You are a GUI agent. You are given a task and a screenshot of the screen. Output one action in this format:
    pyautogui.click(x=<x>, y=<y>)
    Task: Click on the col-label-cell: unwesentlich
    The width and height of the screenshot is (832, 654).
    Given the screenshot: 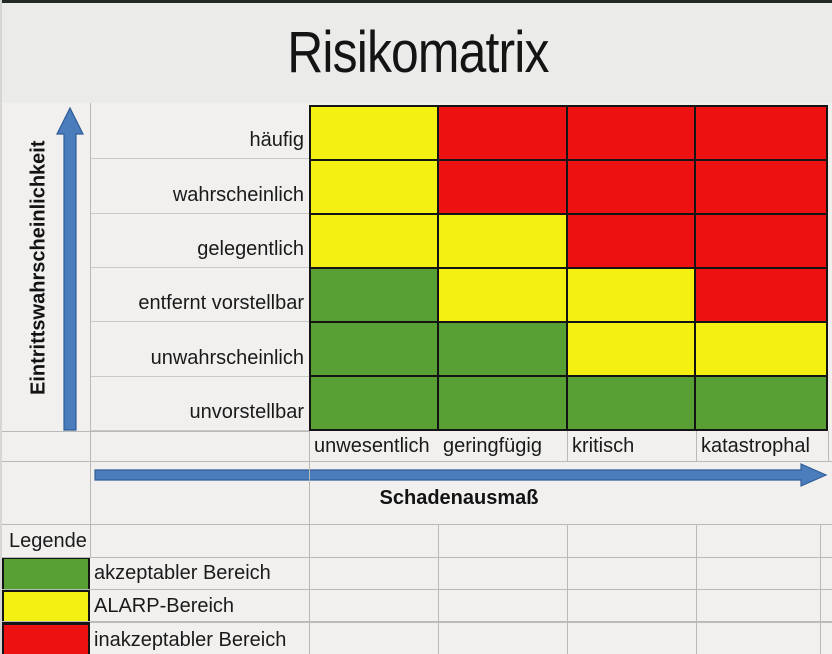 What is the action you would take?
    pyautogui.click(x=372, y=445)
    